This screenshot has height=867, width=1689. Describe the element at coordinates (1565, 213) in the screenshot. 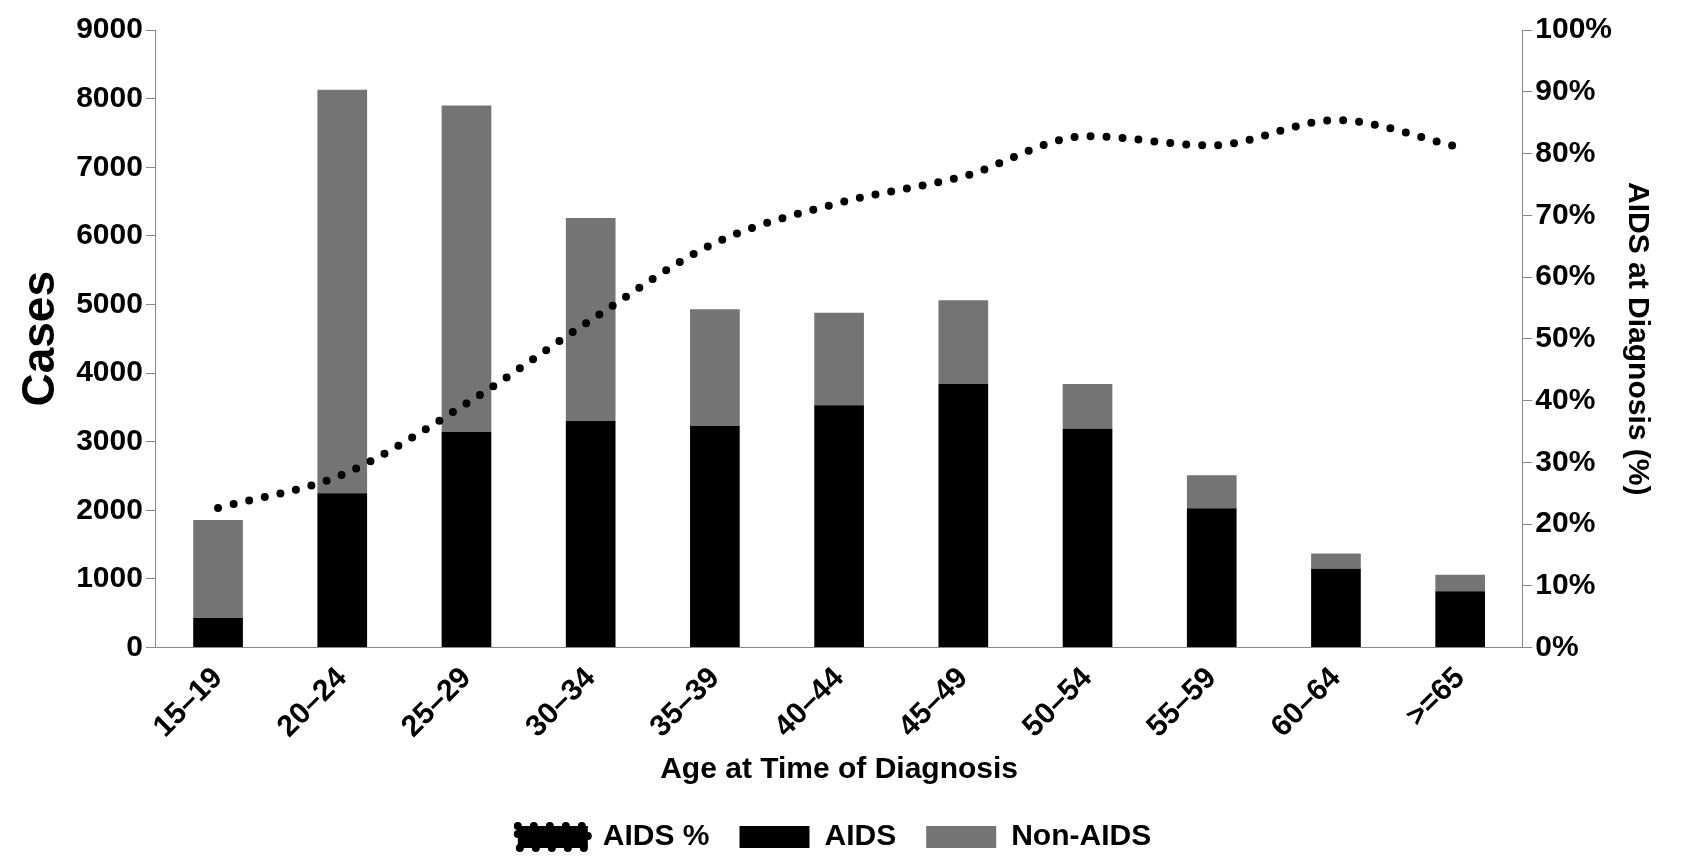

I see `y2-tick-label: 70%` at that location.